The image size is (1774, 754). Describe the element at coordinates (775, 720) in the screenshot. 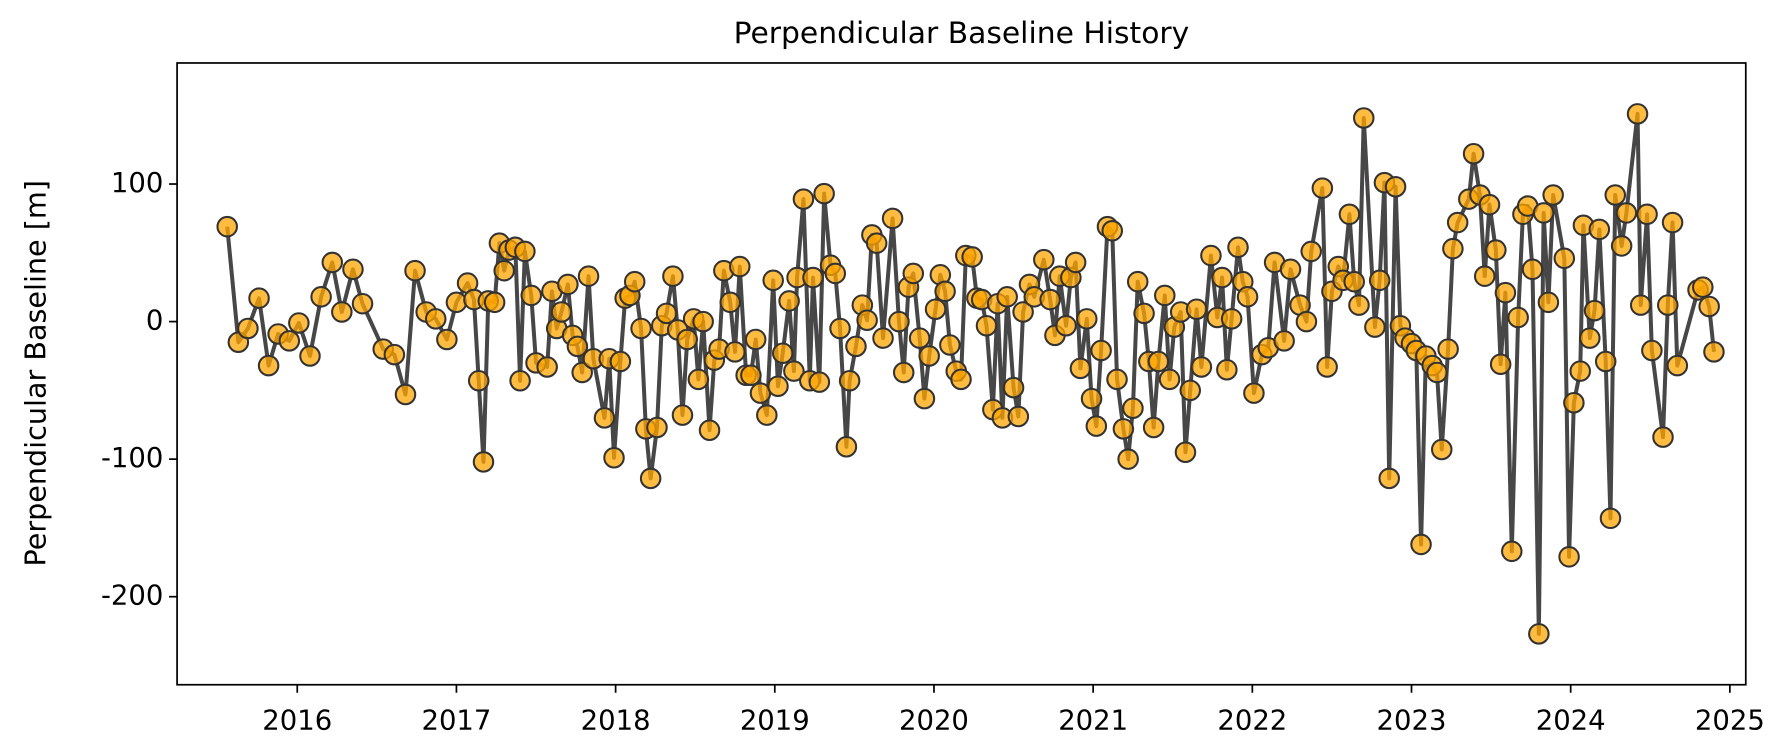

I see `x-tick-label: 2019` at that location.